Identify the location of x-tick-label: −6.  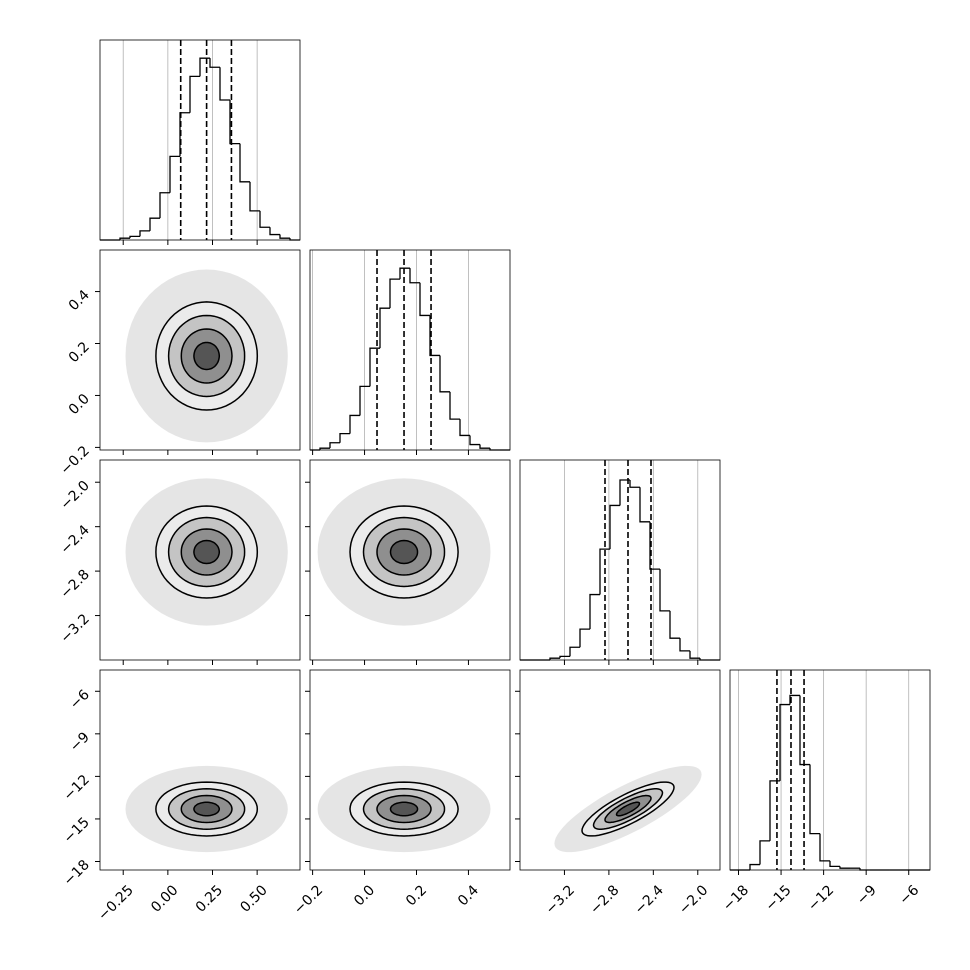
(909, 895).